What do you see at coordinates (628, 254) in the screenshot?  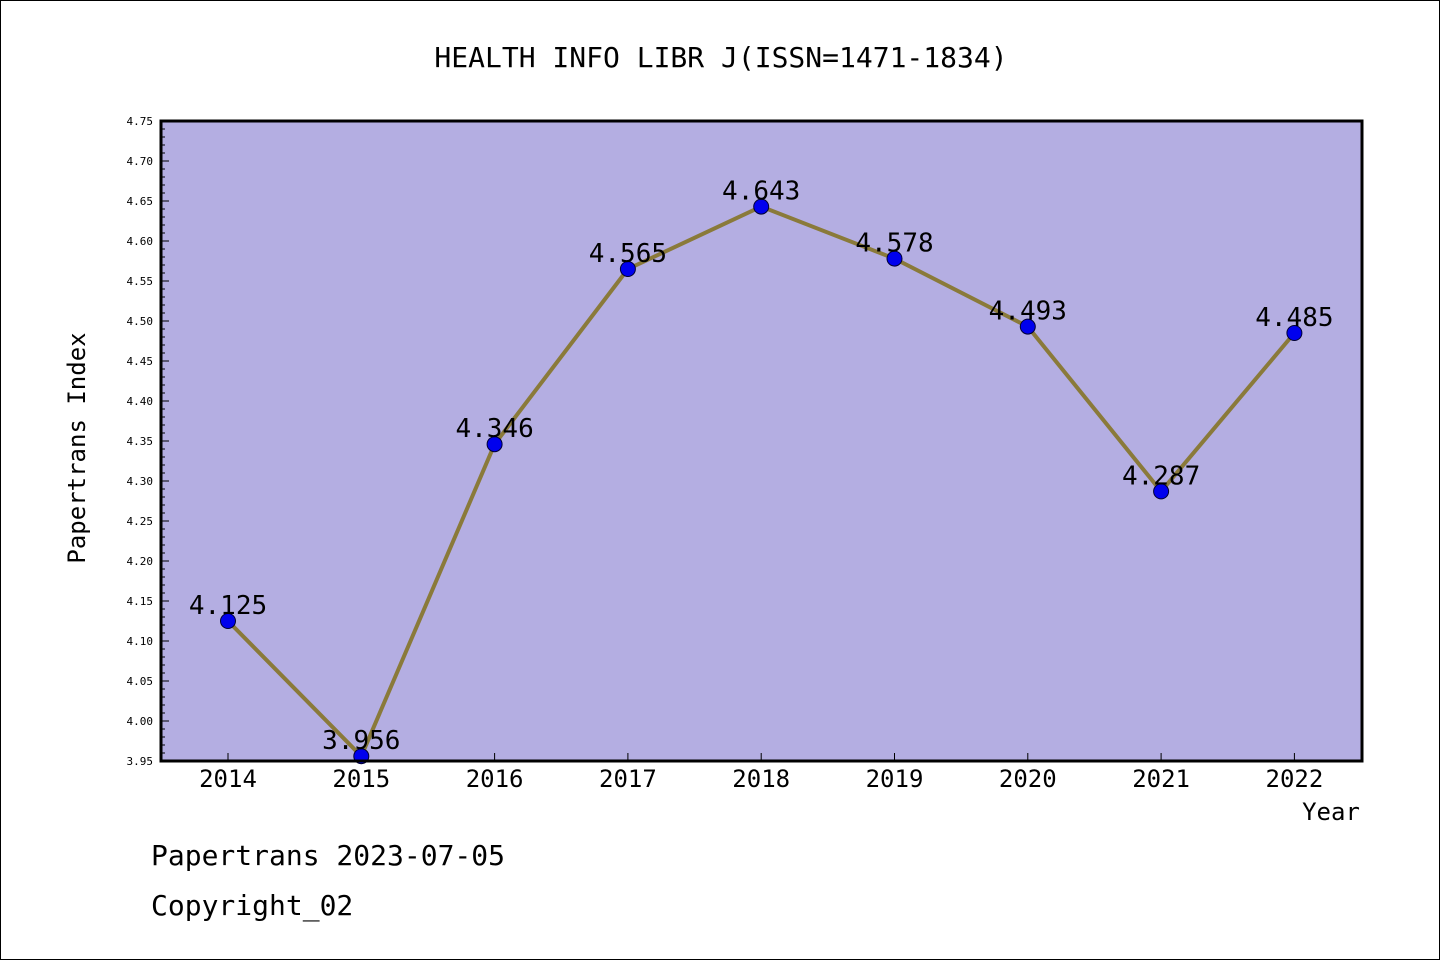 I see `data-label: 4.565` at bounding box center [628, 254].